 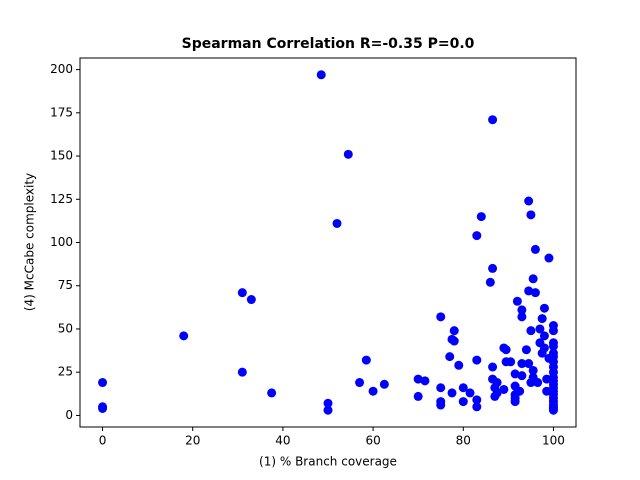 What do you see at coordinates (192, 441) in the screenshot?
I see `x-tick-label: 20` at bounding box center [192, 441].